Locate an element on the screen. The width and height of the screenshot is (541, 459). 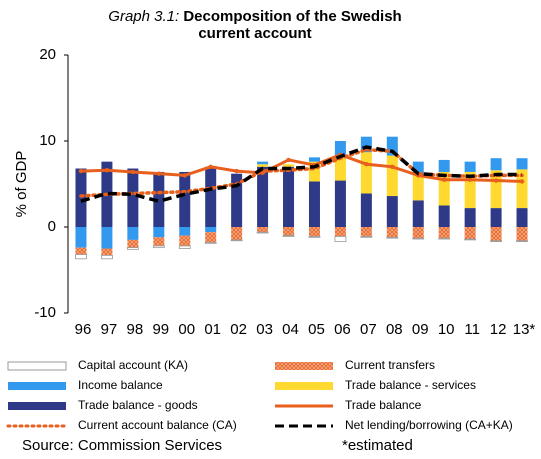
x-tick-label: 08 is located at coordinates (394, 329).